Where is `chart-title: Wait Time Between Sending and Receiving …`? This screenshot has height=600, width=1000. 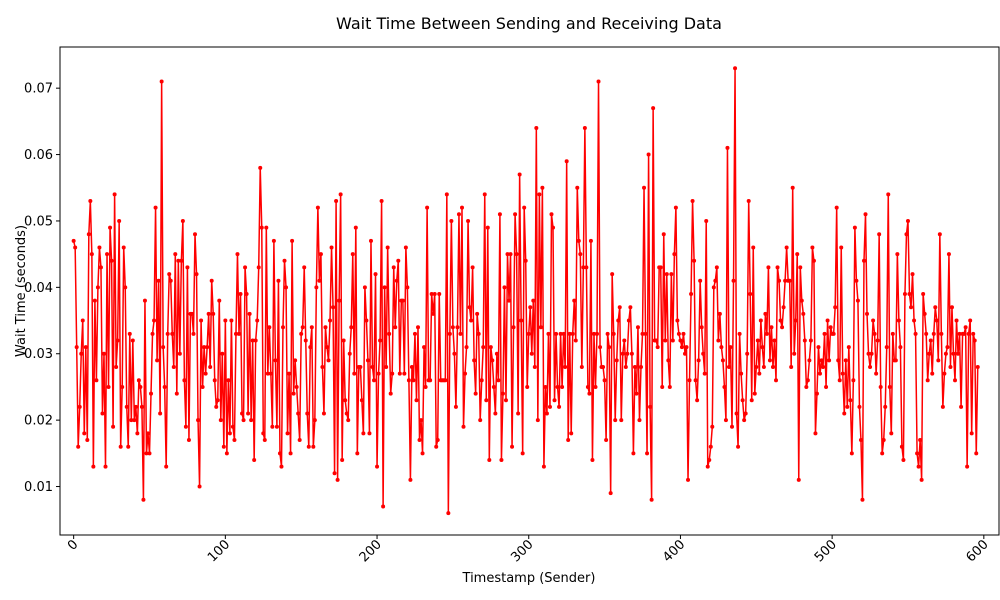
chart-title: Wait Time Between Sending and Receiving … is located at coordinates (529, 23).